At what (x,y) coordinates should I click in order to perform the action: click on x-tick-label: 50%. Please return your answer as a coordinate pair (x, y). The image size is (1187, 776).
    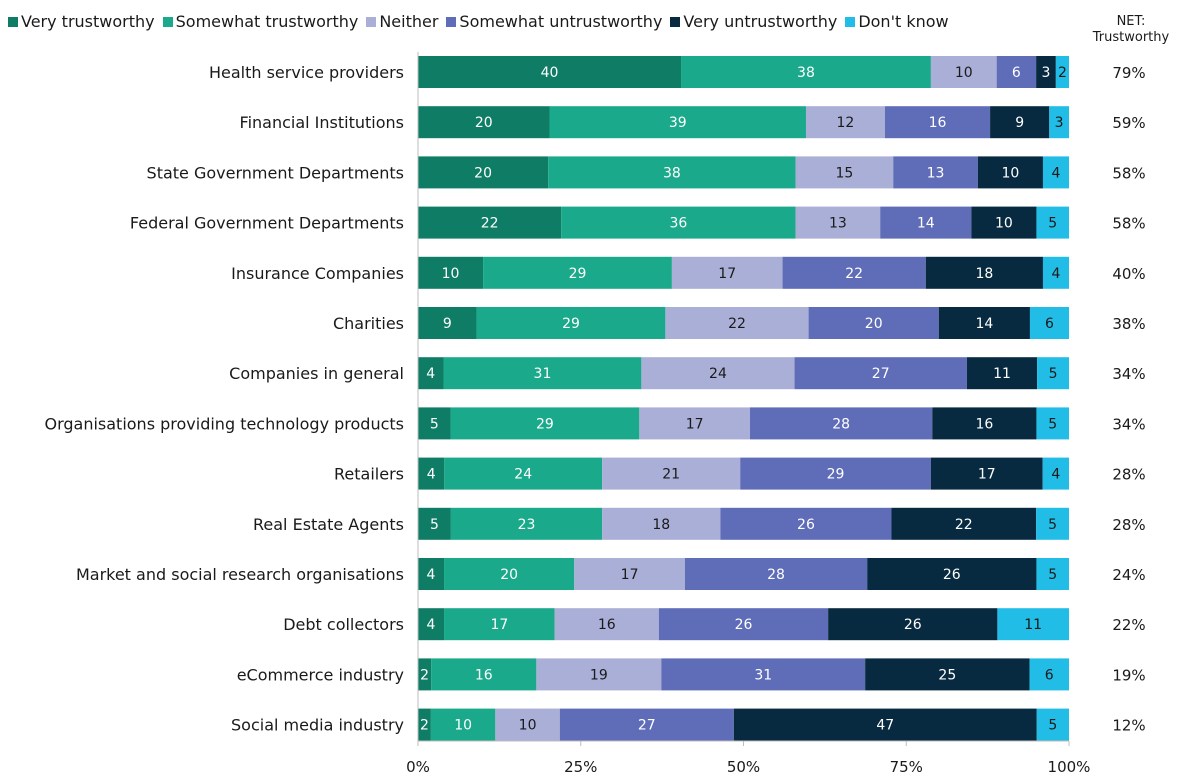
    Looking at the image, I should click on (743, 767).